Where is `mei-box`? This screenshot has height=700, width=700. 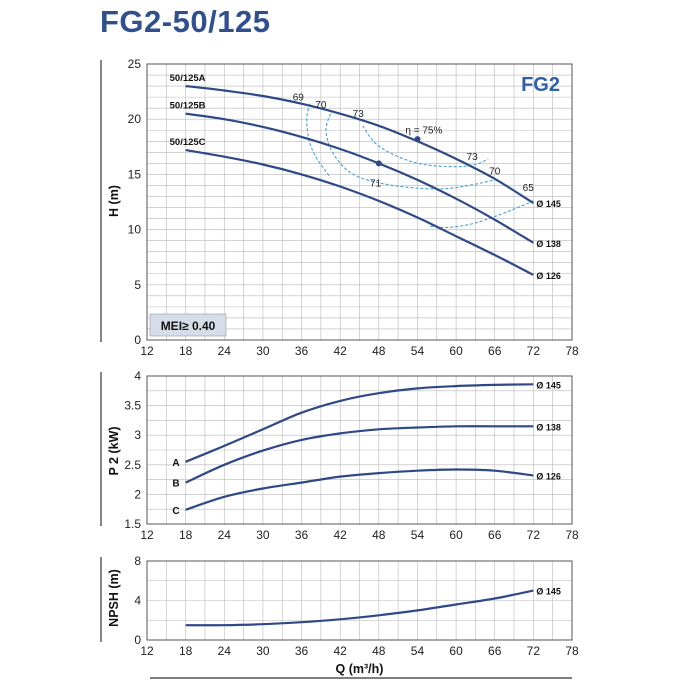
mei-box is located at coordinates (188, 325).